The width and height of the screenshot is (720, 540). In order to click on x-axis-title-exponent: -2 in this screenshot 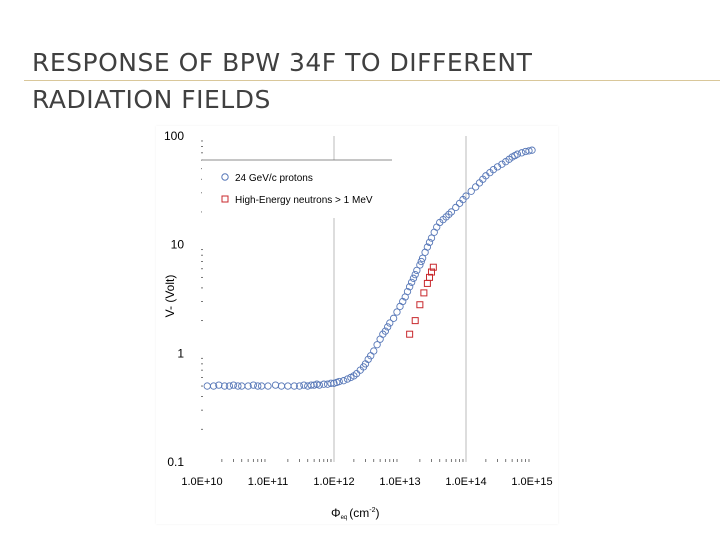, I will do `click(372, 510)`.